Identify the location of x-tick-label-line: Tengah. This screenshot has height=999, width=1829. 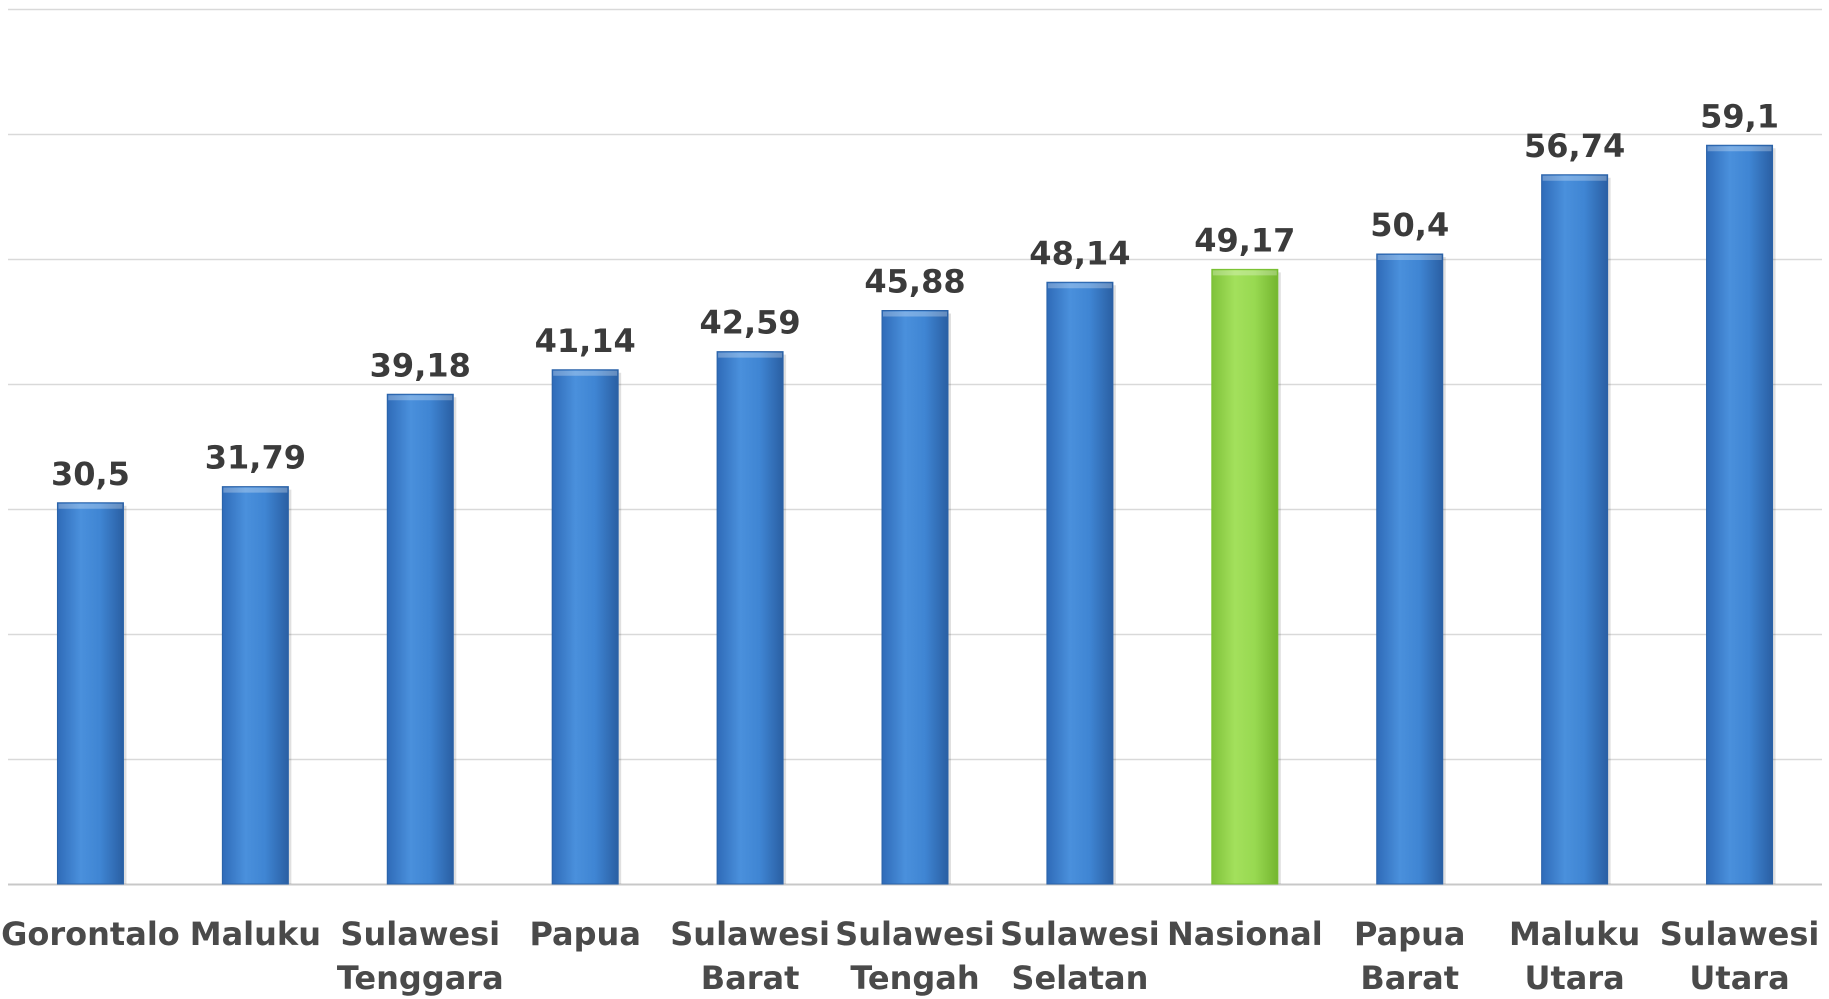
(914, 978).